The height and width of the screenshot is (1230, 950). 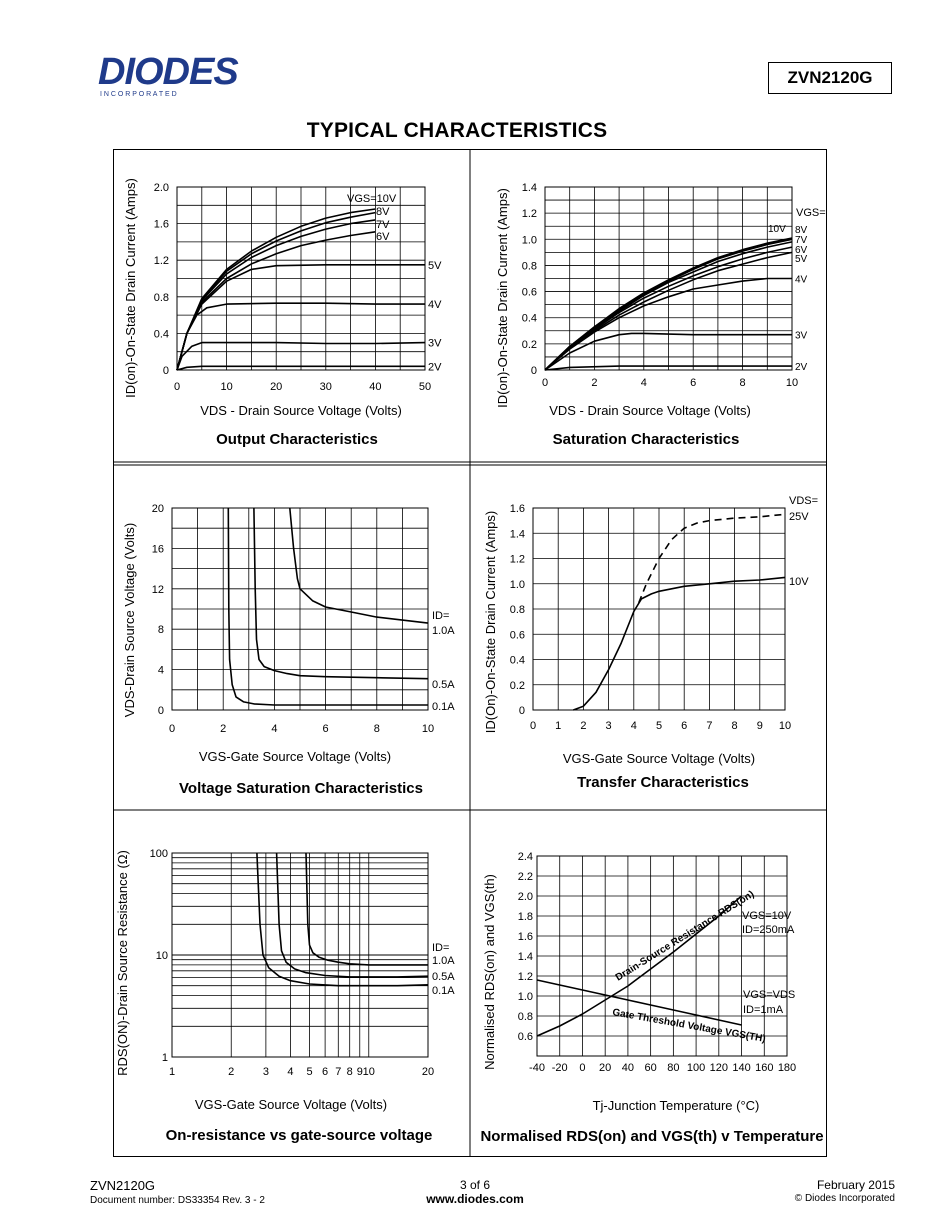 What do you see at coordinates (605, 1068) in the screenshot?
I see `x-tick-label: 20` at bounding box center [605, 1068].